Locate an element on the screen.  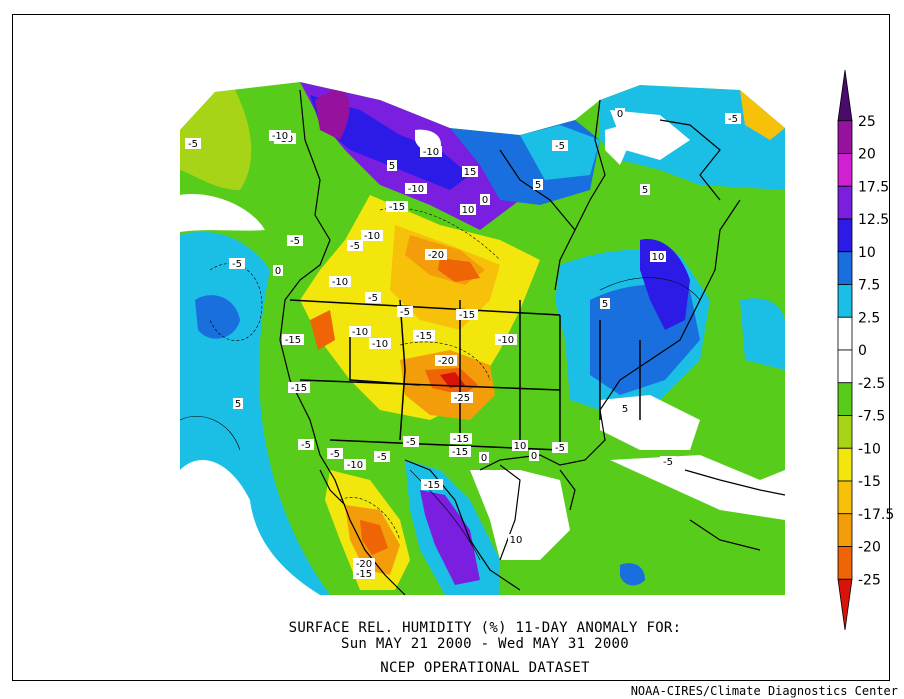
colorbar-tick-label: -20 is located at coordinates (869, 548).